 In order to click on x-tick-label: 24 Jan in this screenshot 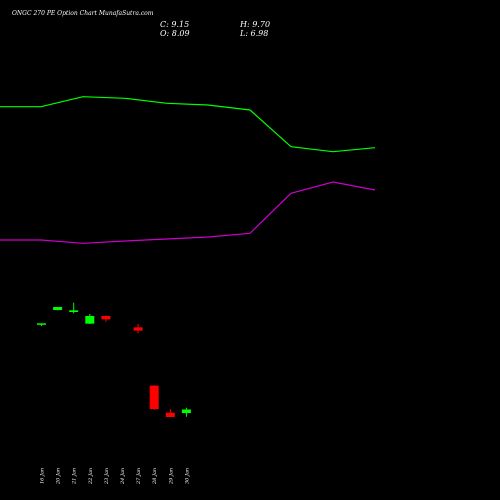, I will do `click(123, 476)`.